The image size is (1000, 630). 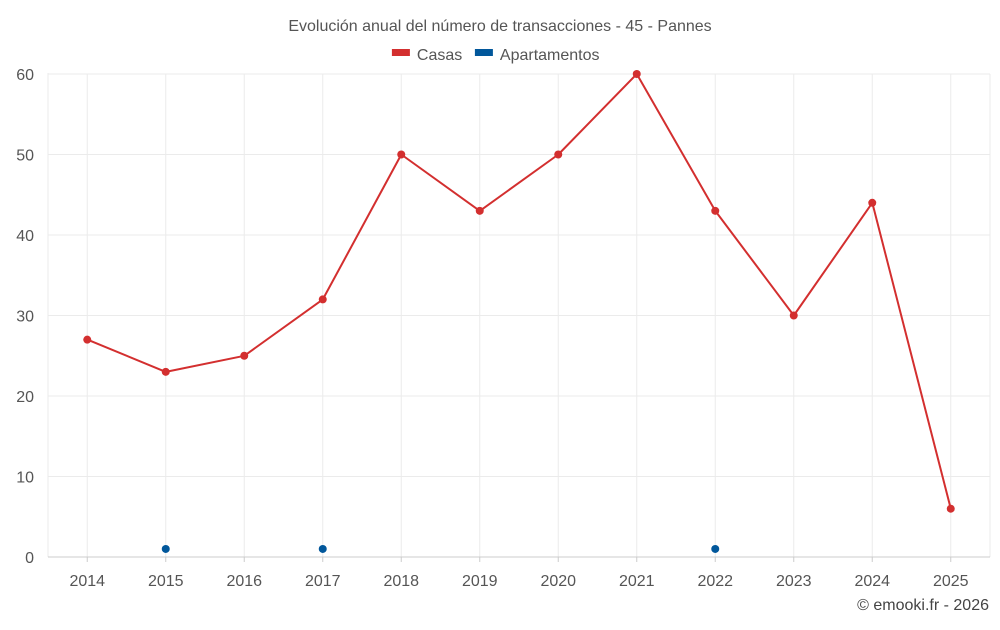 I want to click on x-tick-label: 2019, so click(x=480, y=581).